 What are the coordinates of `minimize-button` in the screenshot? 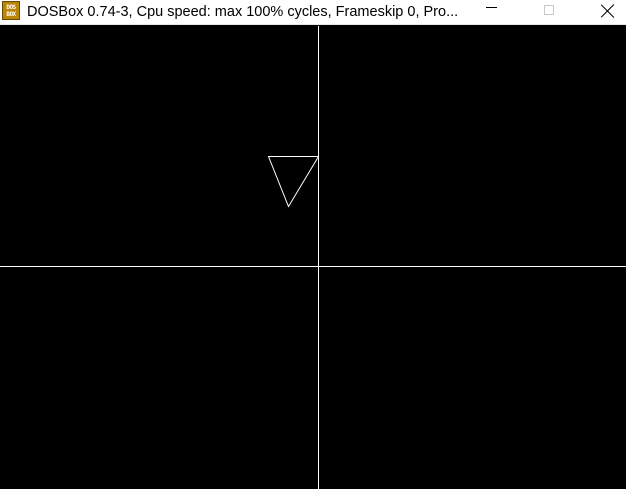 It's located at (491, 12).